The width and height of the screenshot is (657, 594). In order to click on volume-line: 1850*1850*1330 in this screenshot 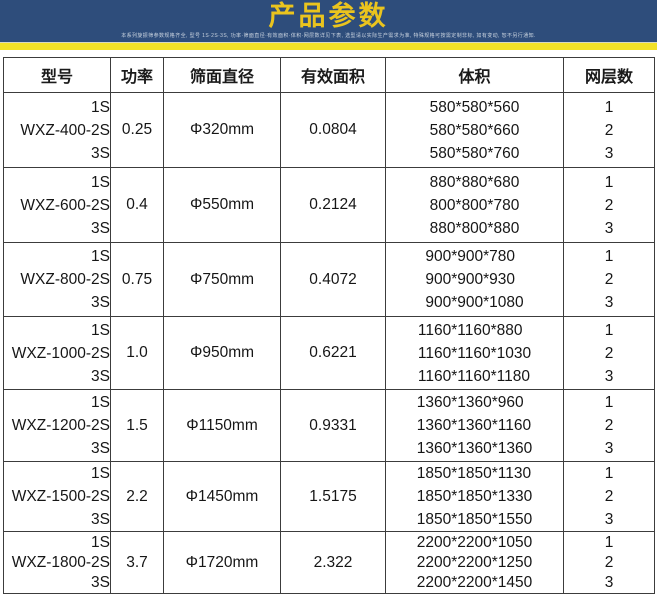, I will do `click(474, 496)`.